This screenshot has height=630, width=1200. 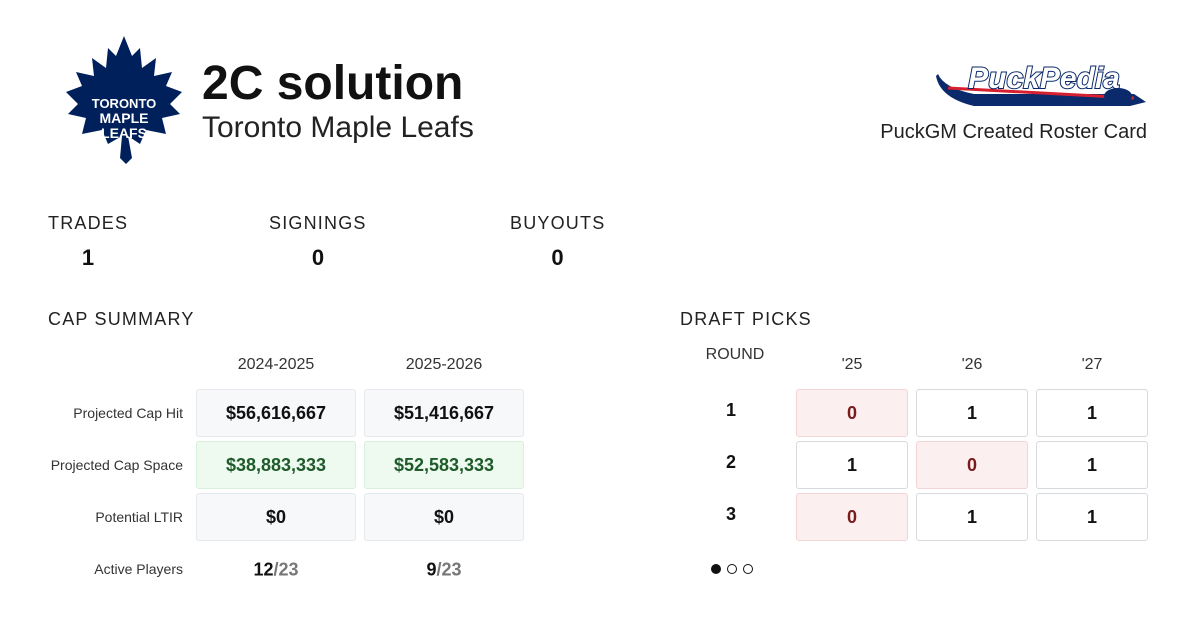 I want to click on logo-text: LEAFS, so click(x=124, y=133).